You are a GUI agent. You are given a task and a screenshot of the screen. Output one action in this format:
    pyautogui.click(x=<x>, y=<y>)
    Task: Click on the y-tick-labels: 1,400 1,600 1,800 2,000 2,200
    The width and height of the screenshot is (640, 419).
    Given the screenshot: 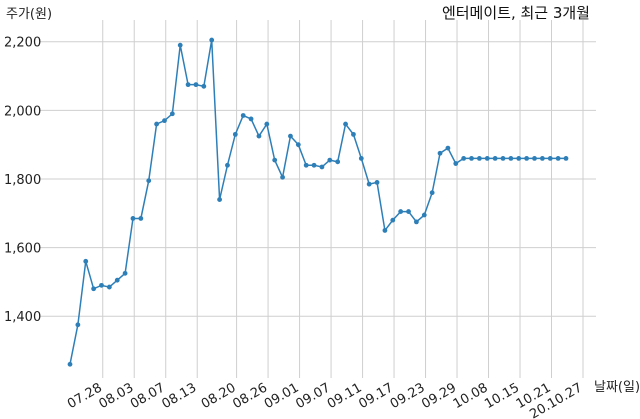 What is the action you would take?
    pyautogui.click(x=22, y=181)
    